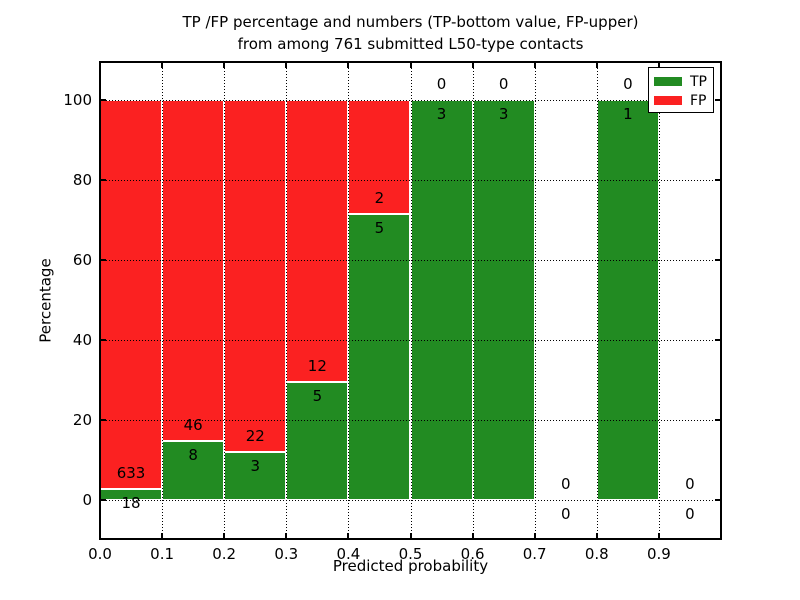 The height and width of the screenshot is (600, 800). I want to click on fp-legend-swatch, so click(668, 100).